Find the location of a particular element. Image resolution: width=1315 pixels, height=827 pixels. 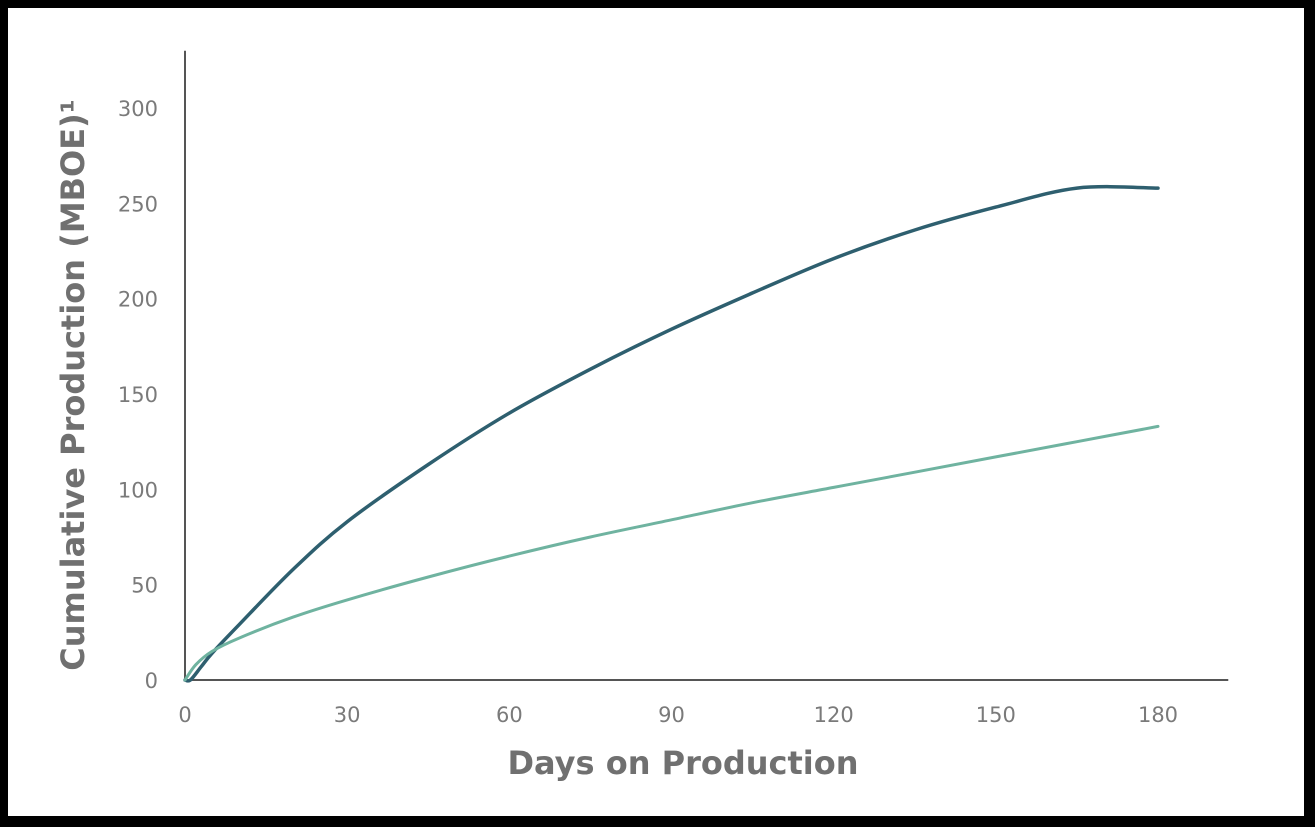

y-tick-label: 300 is located at coordinates (138, 109).